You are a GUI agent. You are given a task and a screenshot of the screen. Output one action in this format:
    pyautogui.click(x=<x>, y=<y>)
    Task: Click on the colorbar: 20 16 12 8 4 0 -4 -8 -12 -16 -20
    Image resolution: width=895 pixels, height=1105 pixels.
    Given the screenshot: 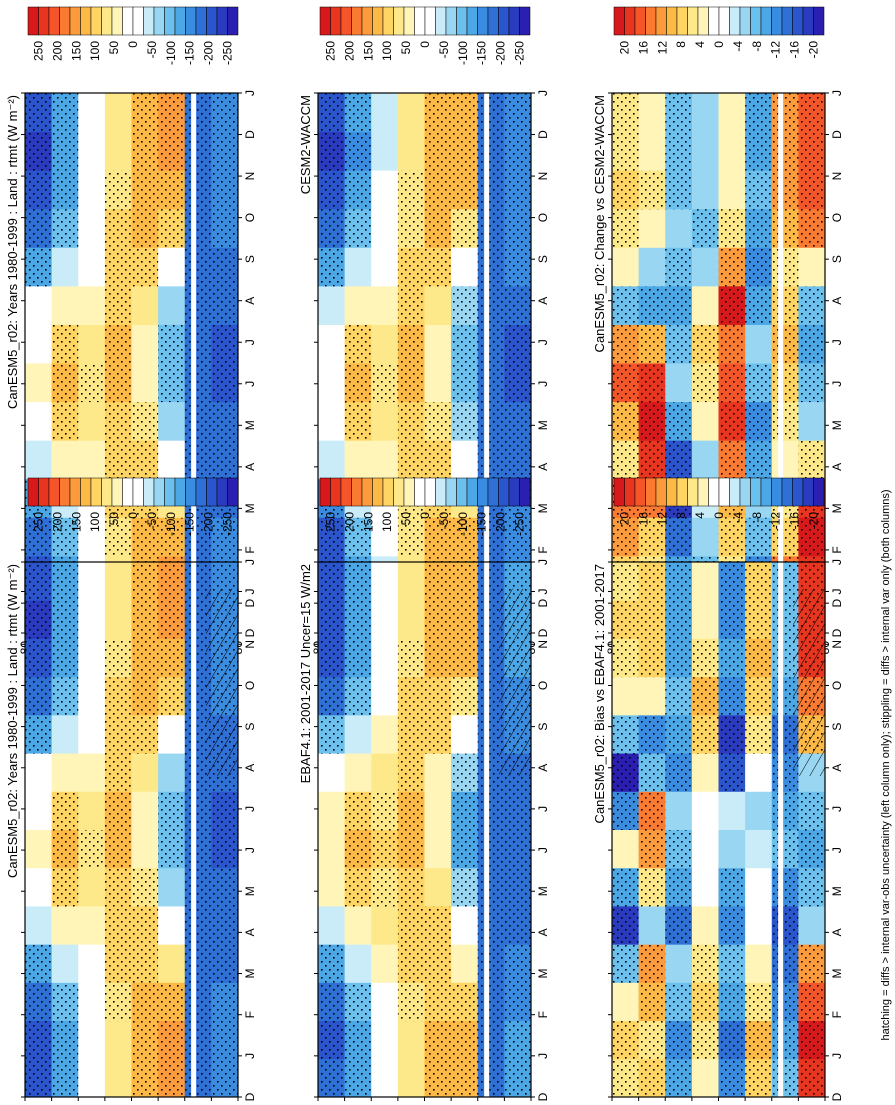 What is the action you would take?
    pyautogui.click(x=719, y=503)
    